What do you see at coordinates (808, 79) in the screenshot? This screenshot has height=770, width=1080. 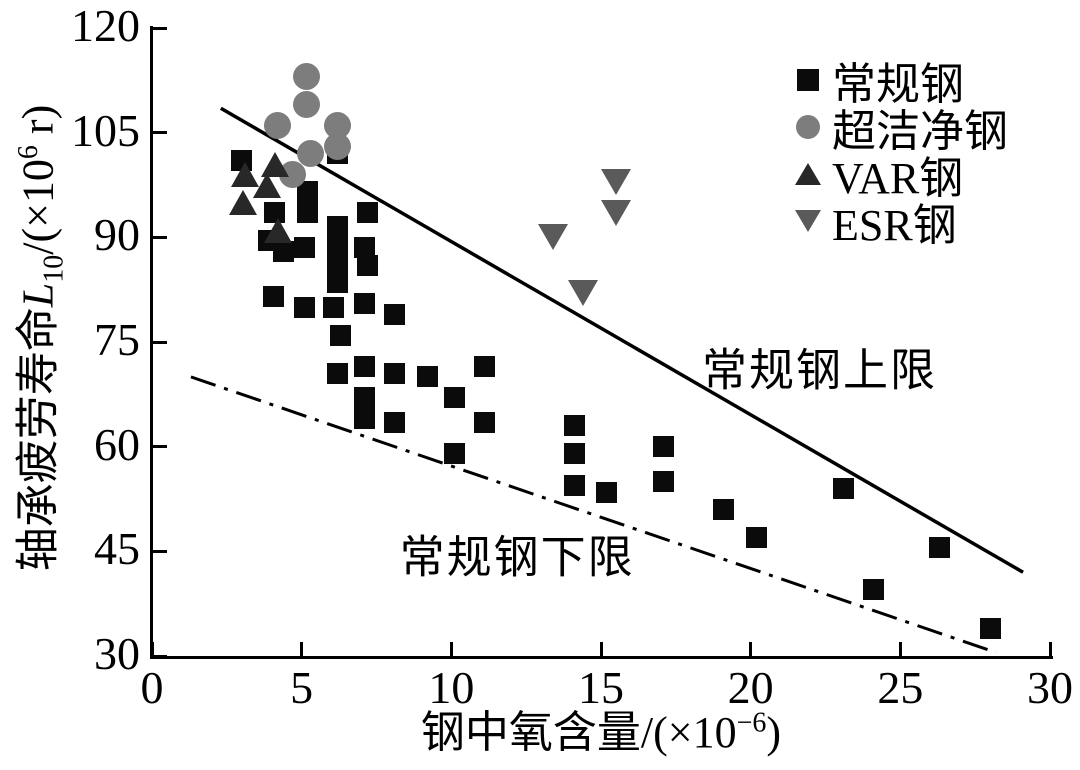 I see `square-icon` at bounding box center [808, 79].